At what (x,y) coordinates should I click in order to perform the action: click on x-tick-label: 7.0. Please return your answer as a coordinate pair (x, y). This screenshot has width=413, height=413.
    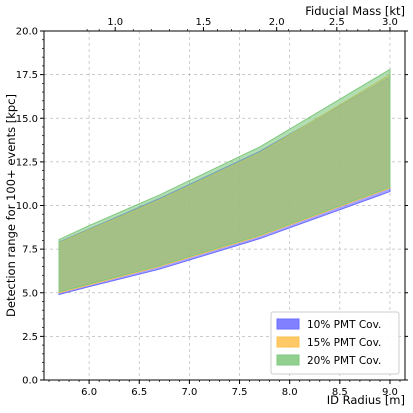
    Looking at the image, I should click on (189, 392).